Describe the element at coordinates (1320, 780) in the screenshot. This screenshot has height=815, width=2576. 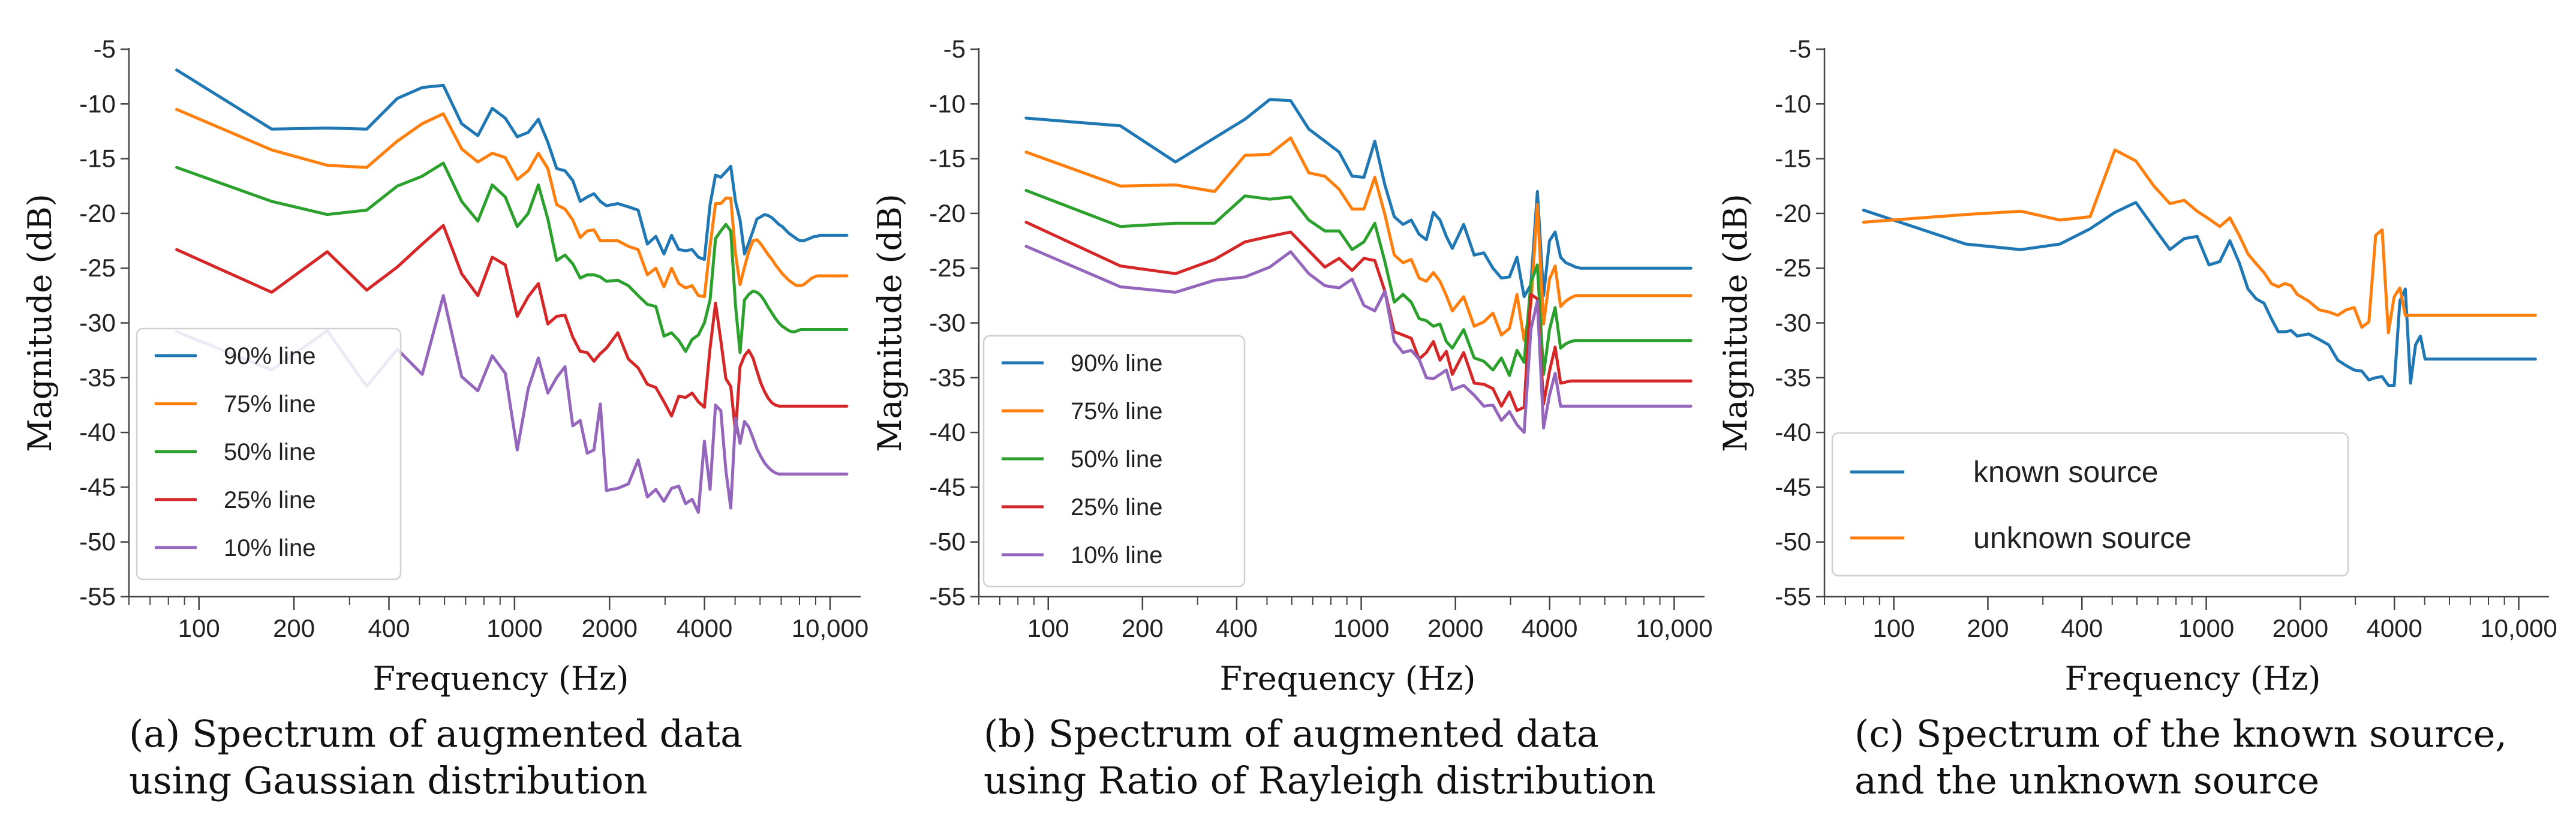
I see `caption-line: using Ratio of Rayleigh distribution` at that location.